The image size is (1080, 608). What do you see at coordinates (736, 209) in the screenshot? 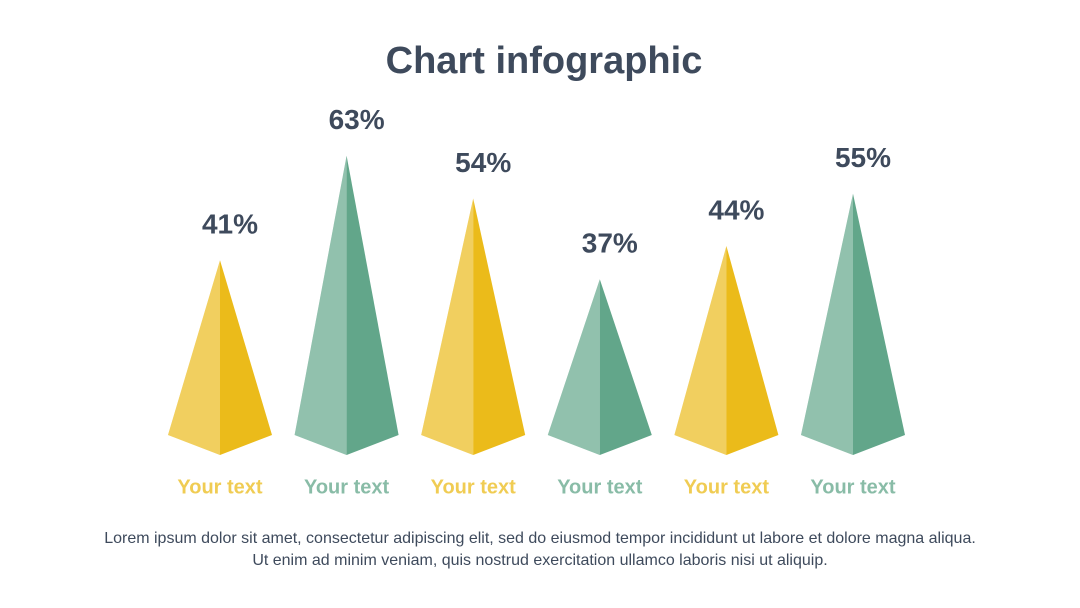
I see `value-label: 44%` at bounding box center [736, 209].